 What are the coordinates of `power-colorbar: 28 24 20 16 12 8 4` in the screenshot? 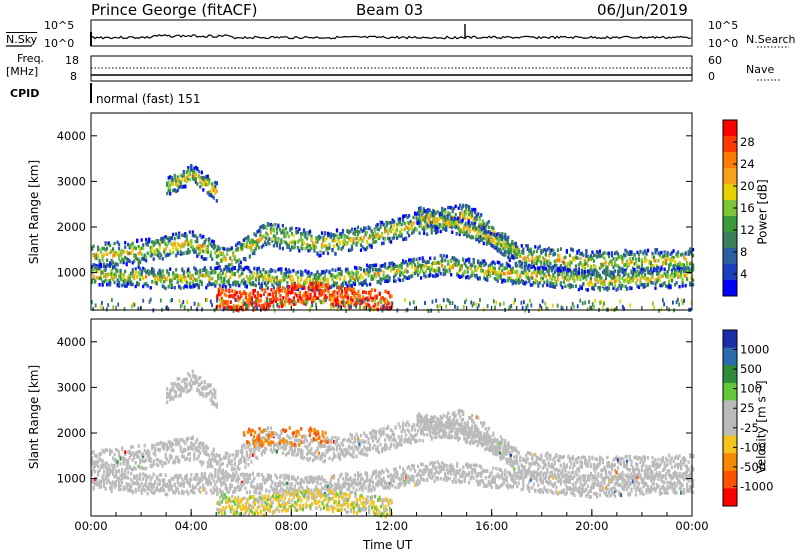 It's located at (738, 208).